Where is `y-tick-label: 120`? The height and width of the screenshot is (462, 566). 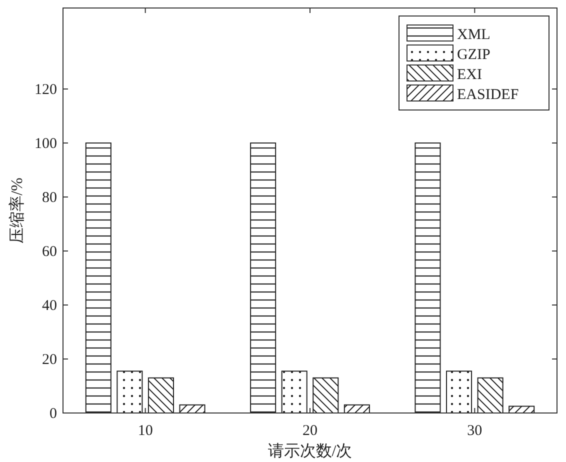 y-tick-label: 120 is located at coordinates (45, 90).